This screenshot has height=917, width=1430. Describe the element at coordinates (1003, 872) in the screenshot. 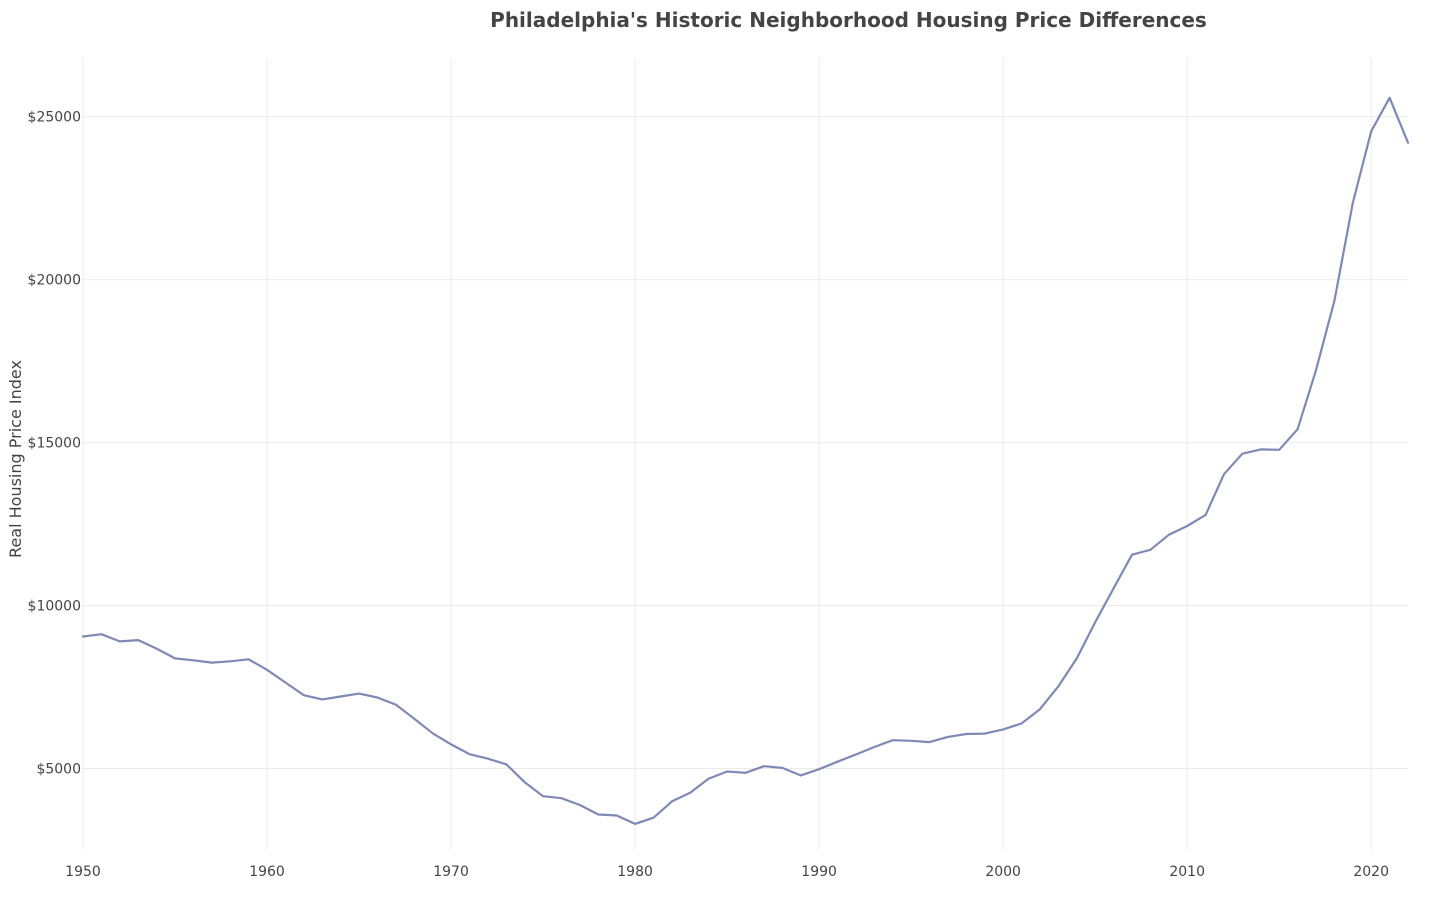

I see `x-tick-label: 2000` at that location.